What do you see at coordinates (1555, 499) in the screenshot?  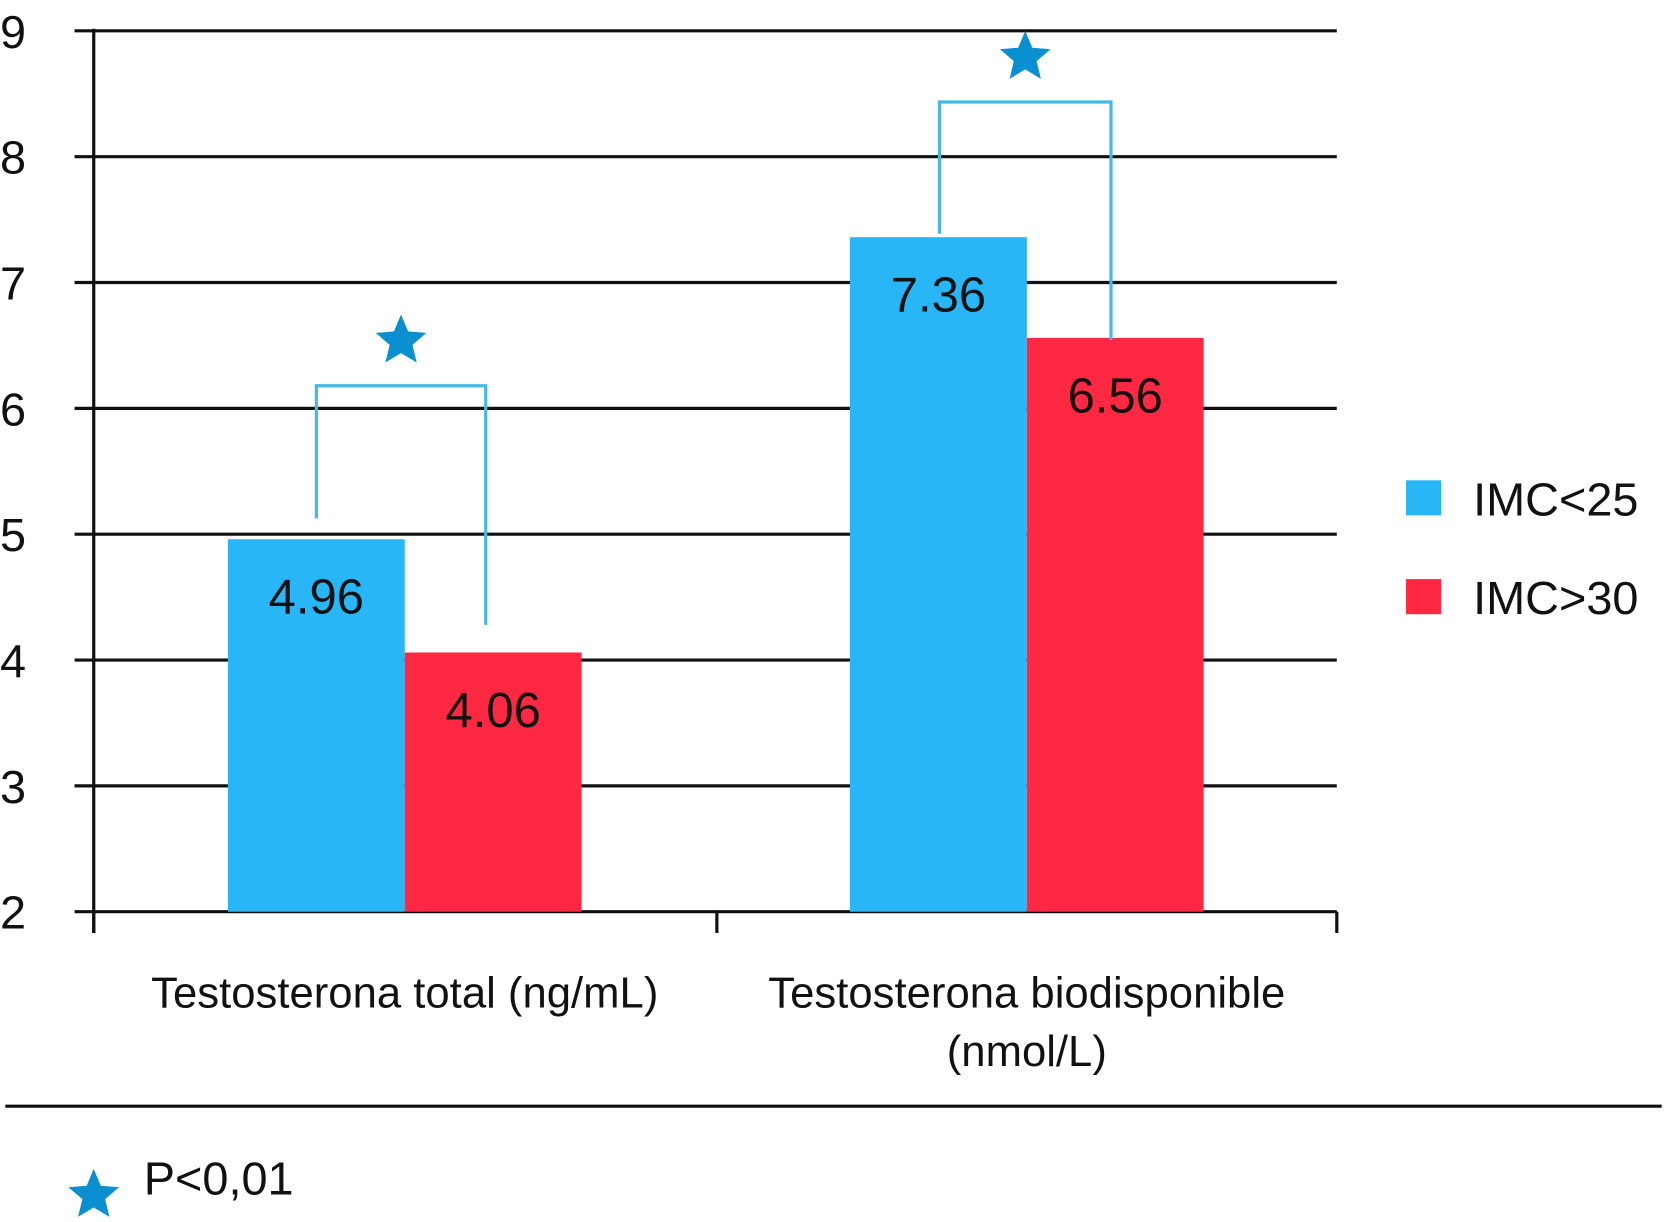 I see `legend-label: IMC<25` at bounding box center [1555, 499].